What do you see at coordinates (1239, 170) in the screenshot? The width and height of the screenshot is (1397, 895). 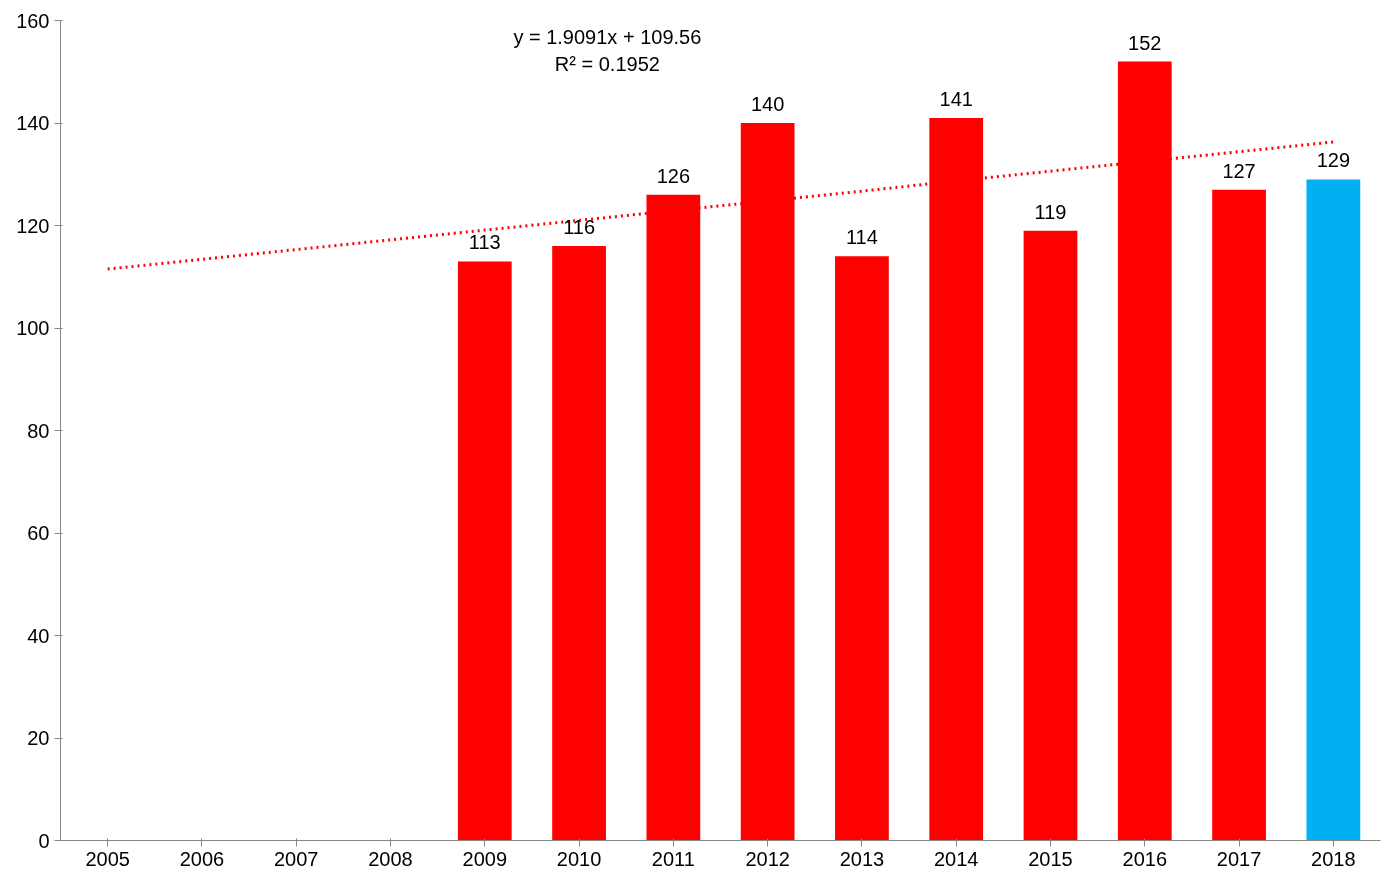 I see `data-label: 127` at bounding box center [1239, 170].